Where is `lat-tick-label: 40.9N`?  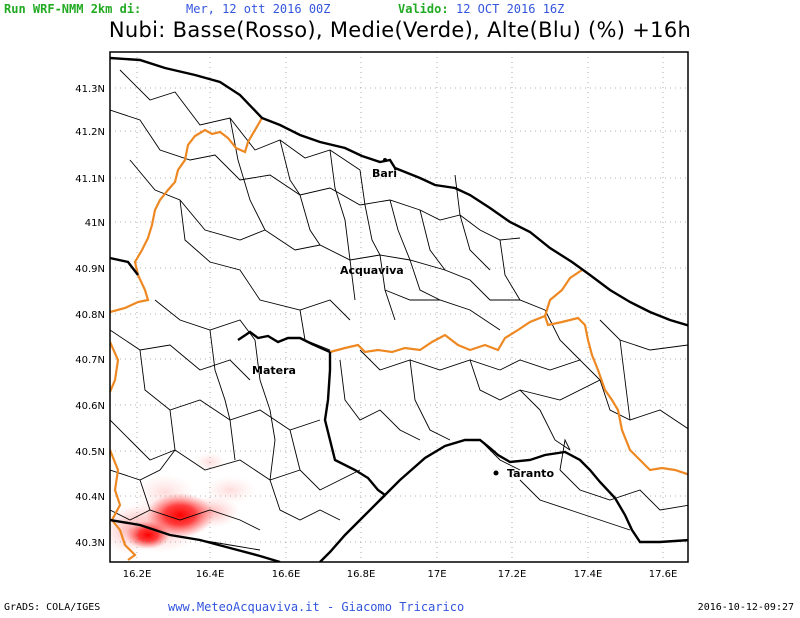 lat-tick-label: 40.9N is located at coordinates (90, 269).